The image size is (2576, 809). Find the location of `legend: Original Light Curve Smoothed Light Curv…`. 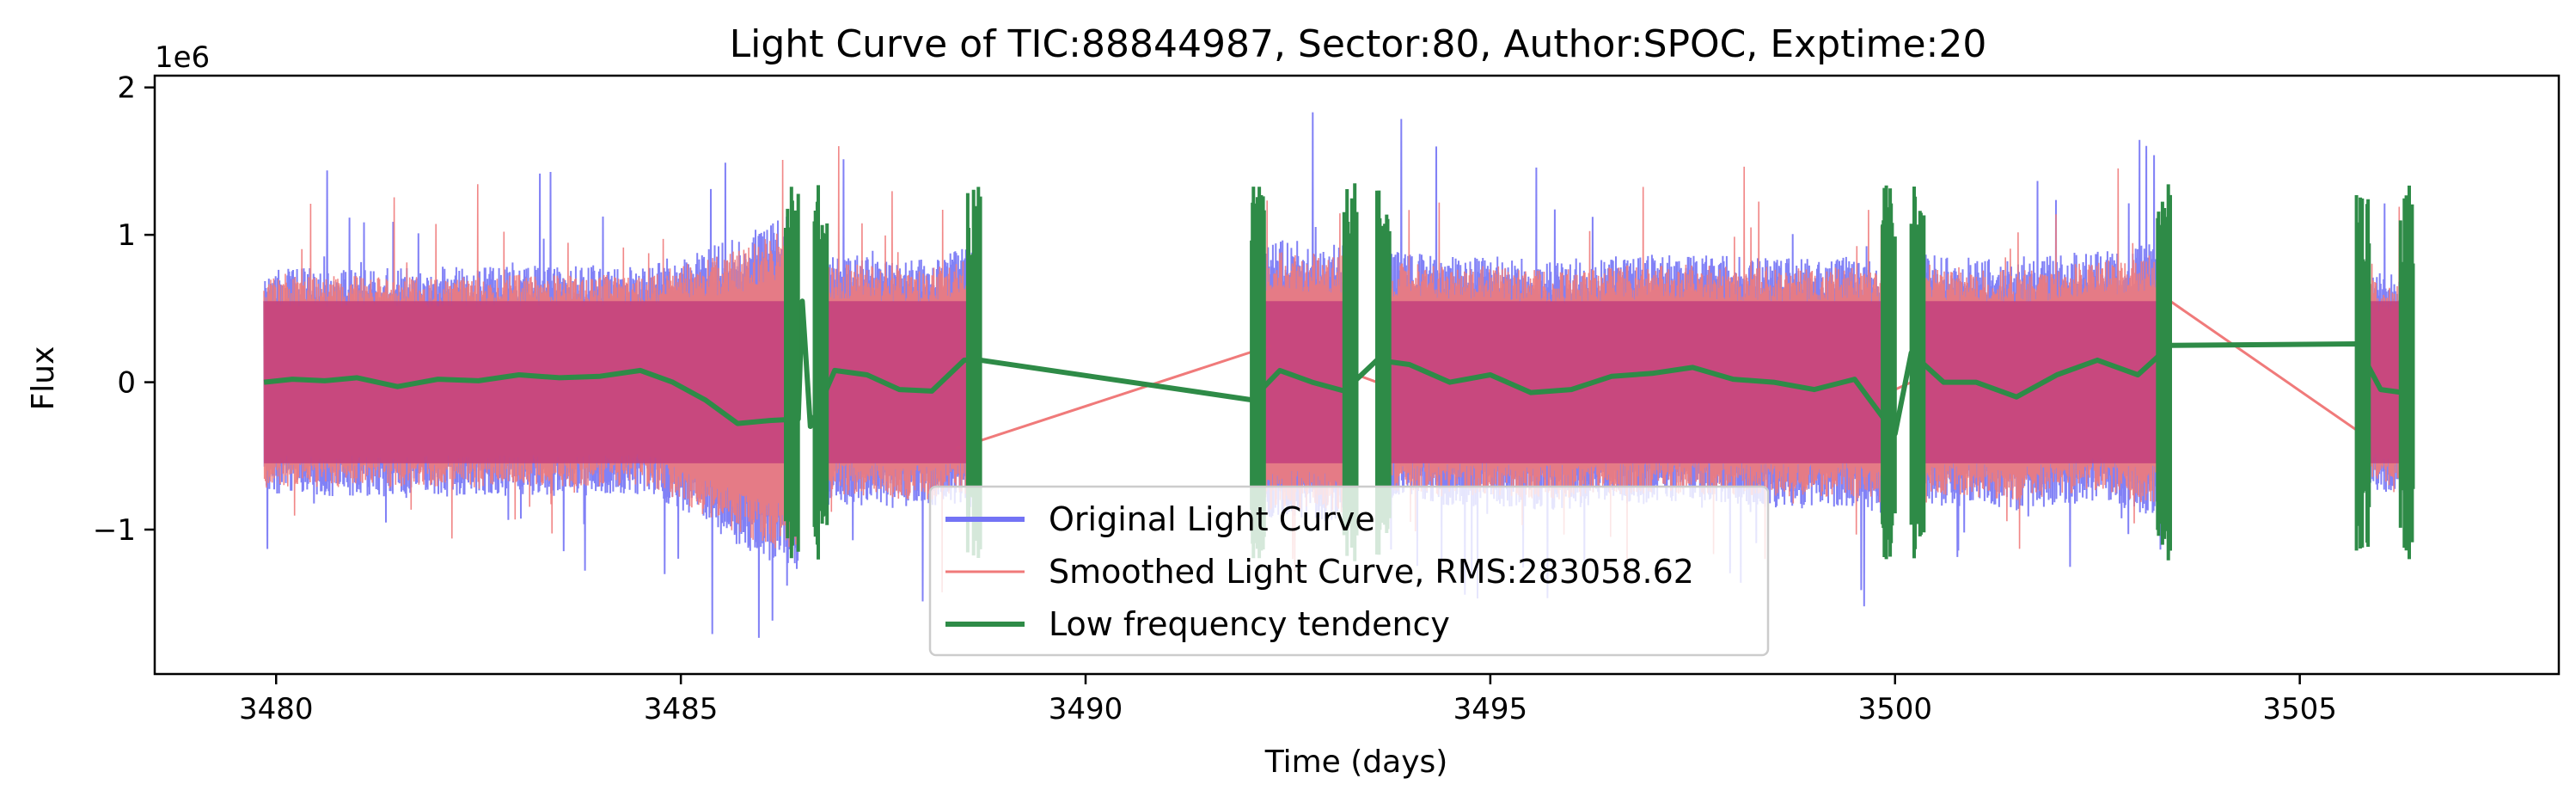

legend: Original Light Curve Smoothed Light Curv… is located at coordinates (1349, 571).